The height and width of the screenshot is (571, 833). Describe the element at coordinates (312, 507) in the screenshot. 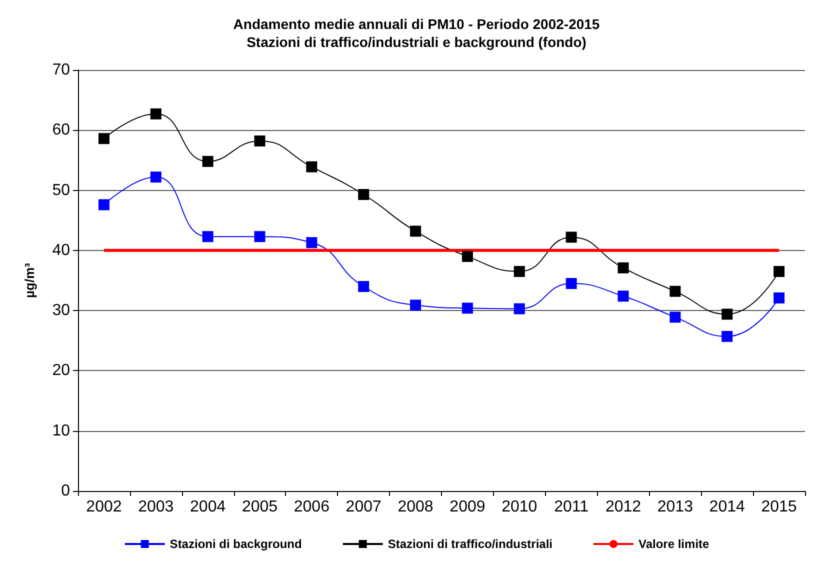

I see `x-tick-label: 2006` at that location.